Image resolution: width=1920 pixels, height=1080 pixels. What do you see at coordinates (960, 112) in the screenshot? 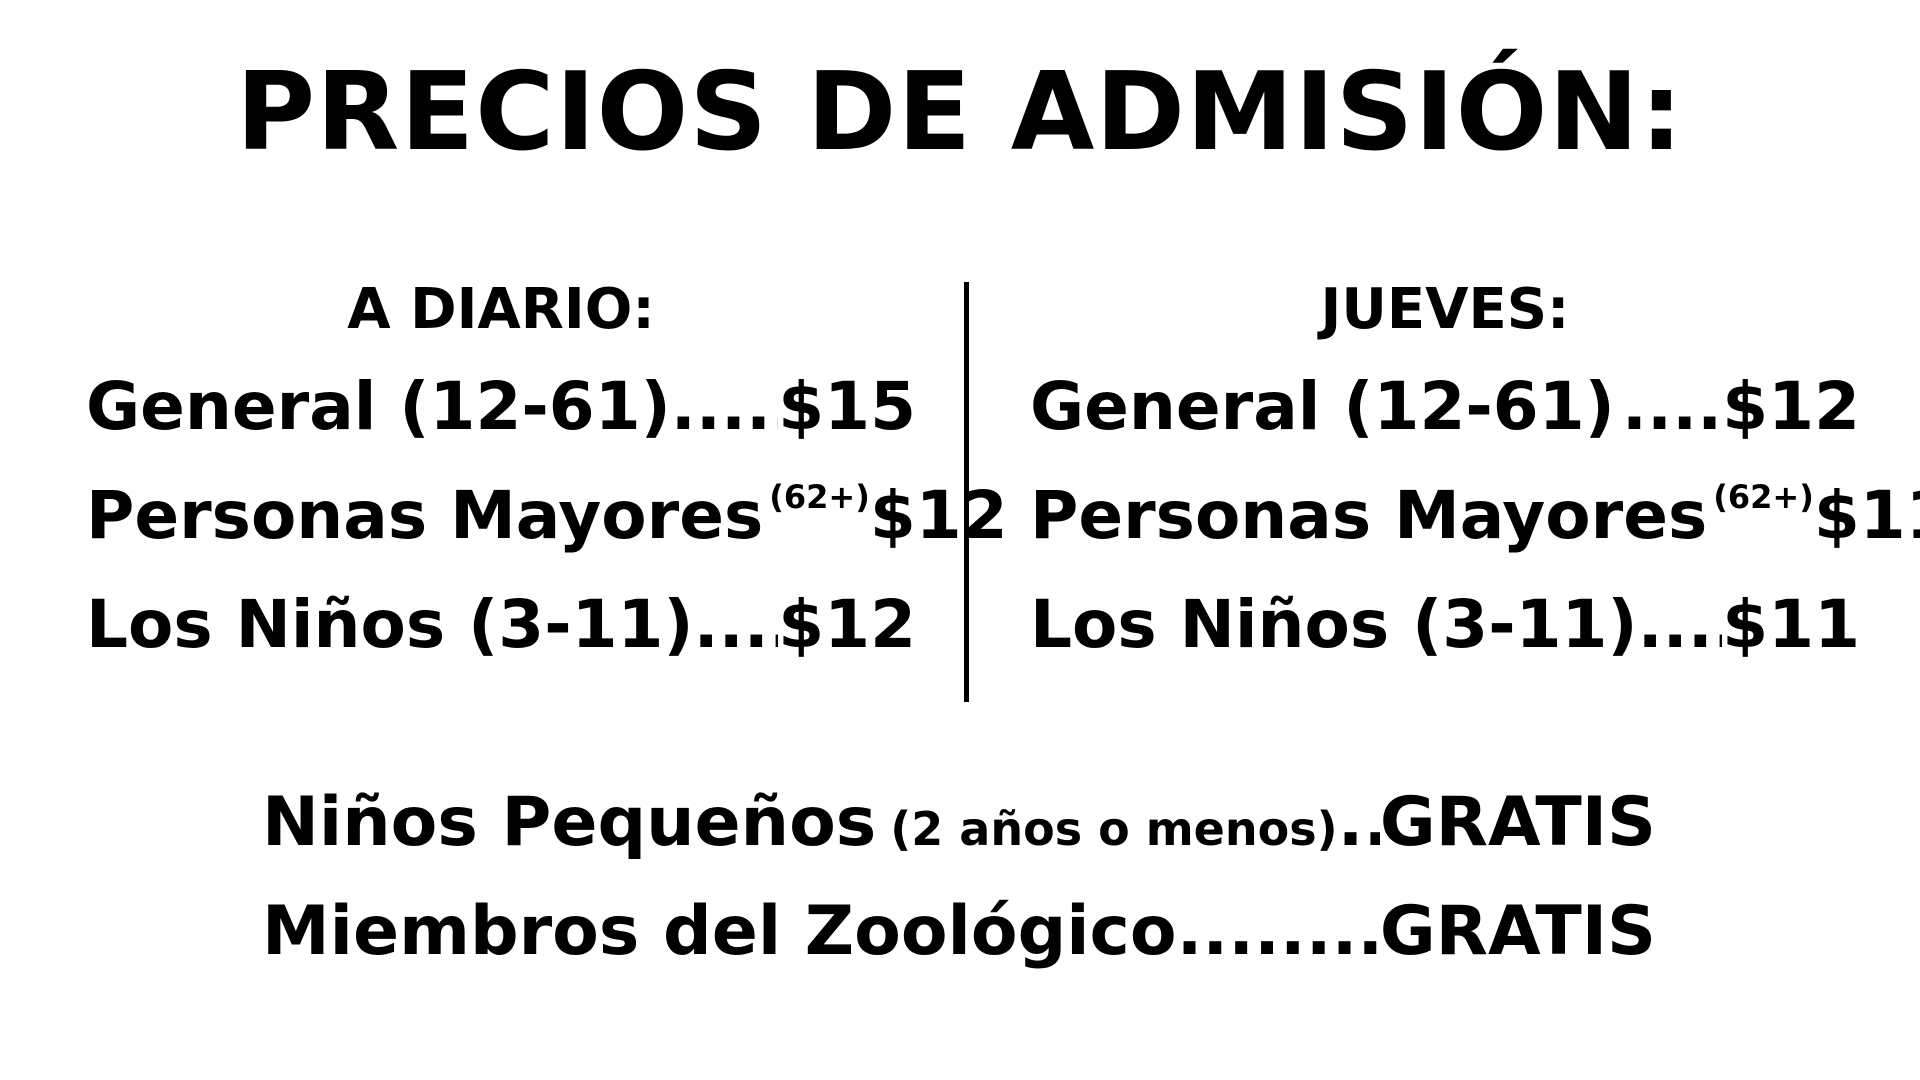
I see `page-title: PRECIOS DE ADMISIÓN:` at bounding box center [960, 112].